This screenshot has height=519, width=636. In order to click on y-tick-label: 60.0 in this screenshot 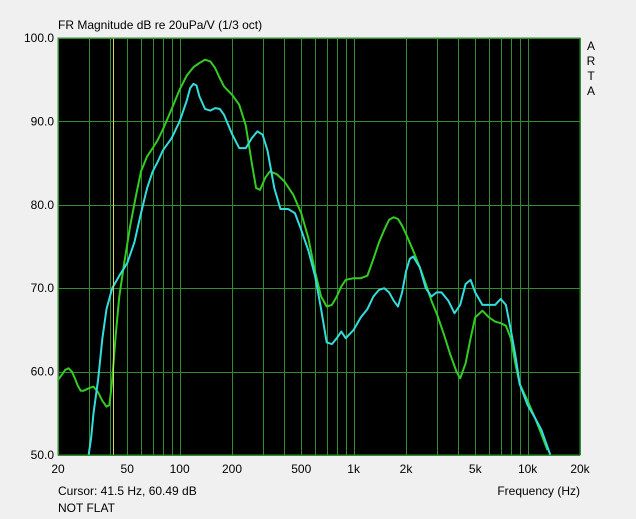, I will do `click(43, 372)`.